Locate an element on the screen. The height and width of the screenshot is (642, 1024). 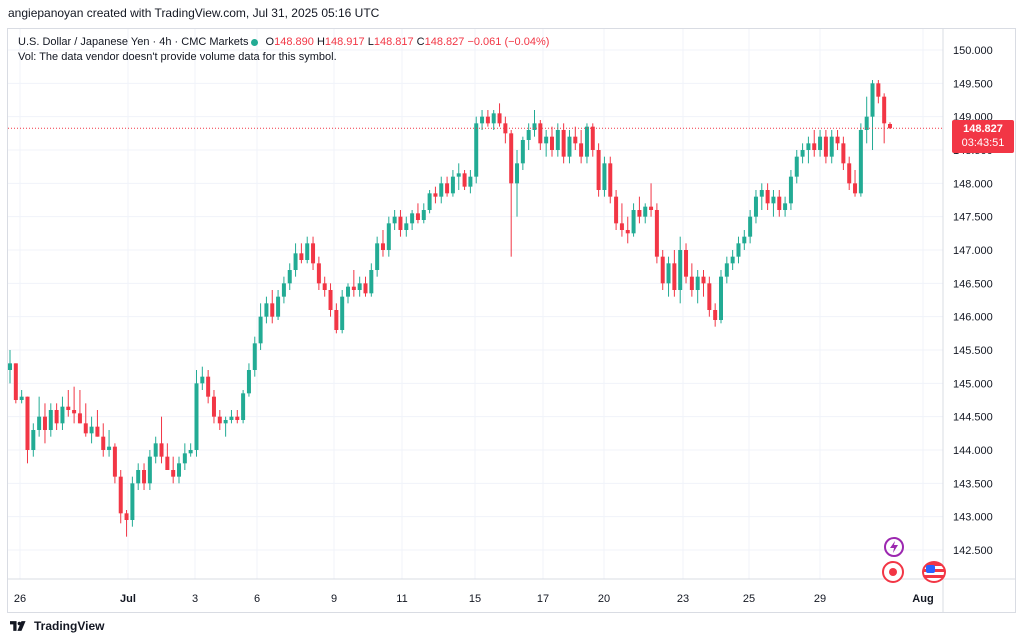
x-tick-label: 23 is located at coordinates (683, 599).